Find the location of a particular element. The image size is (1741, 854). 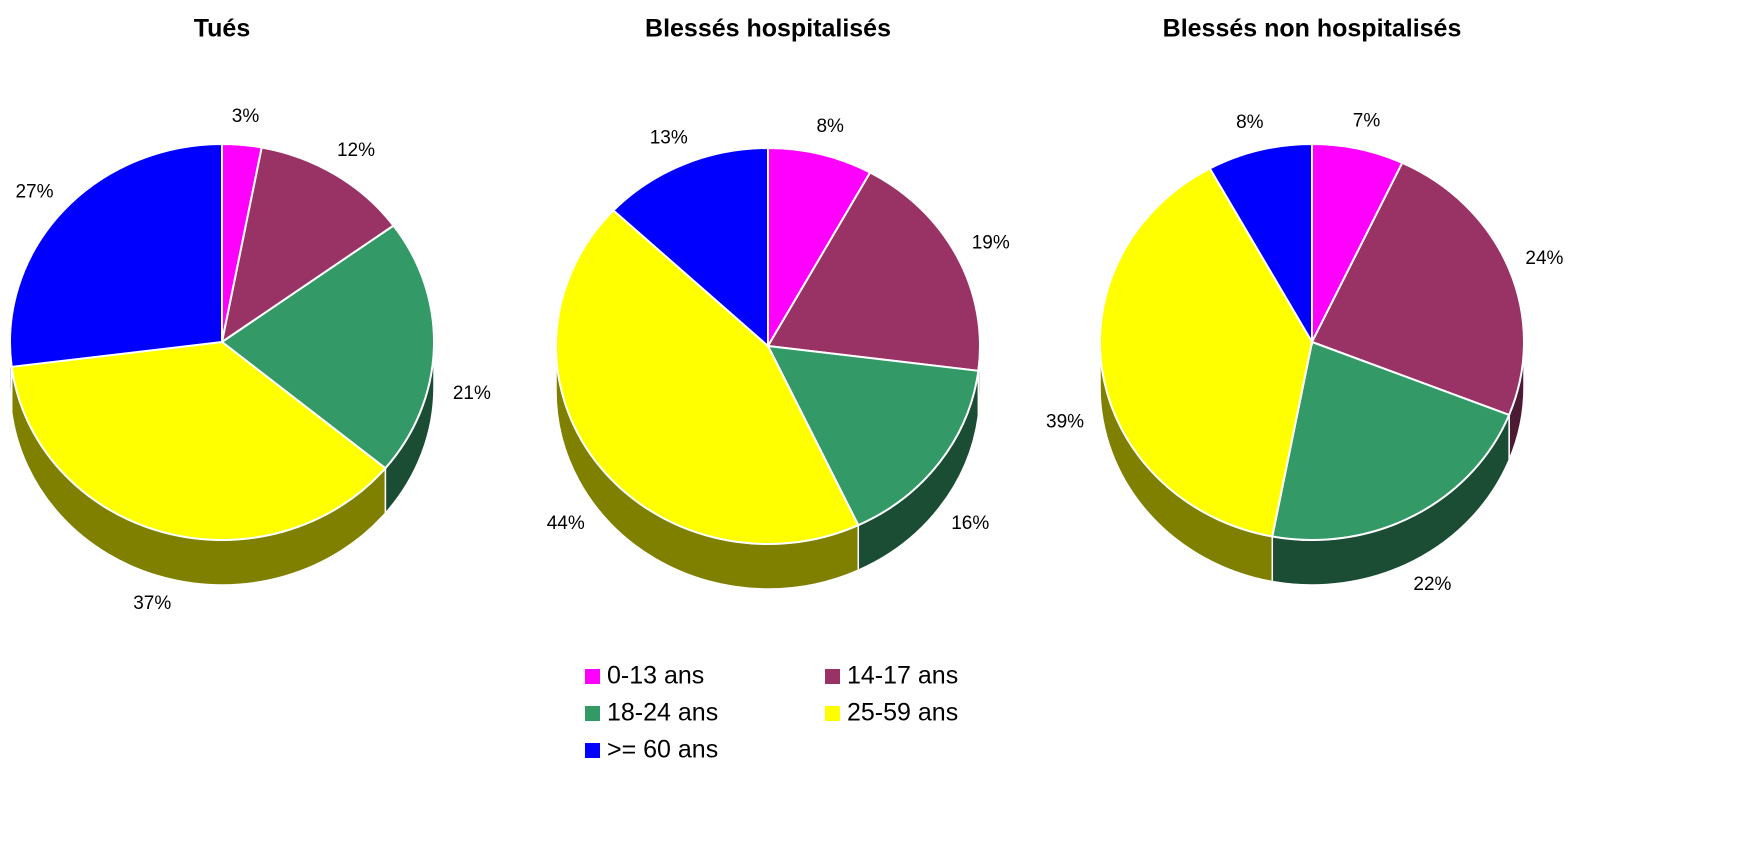

data-label: 44% is located at coordinates (566, 523).